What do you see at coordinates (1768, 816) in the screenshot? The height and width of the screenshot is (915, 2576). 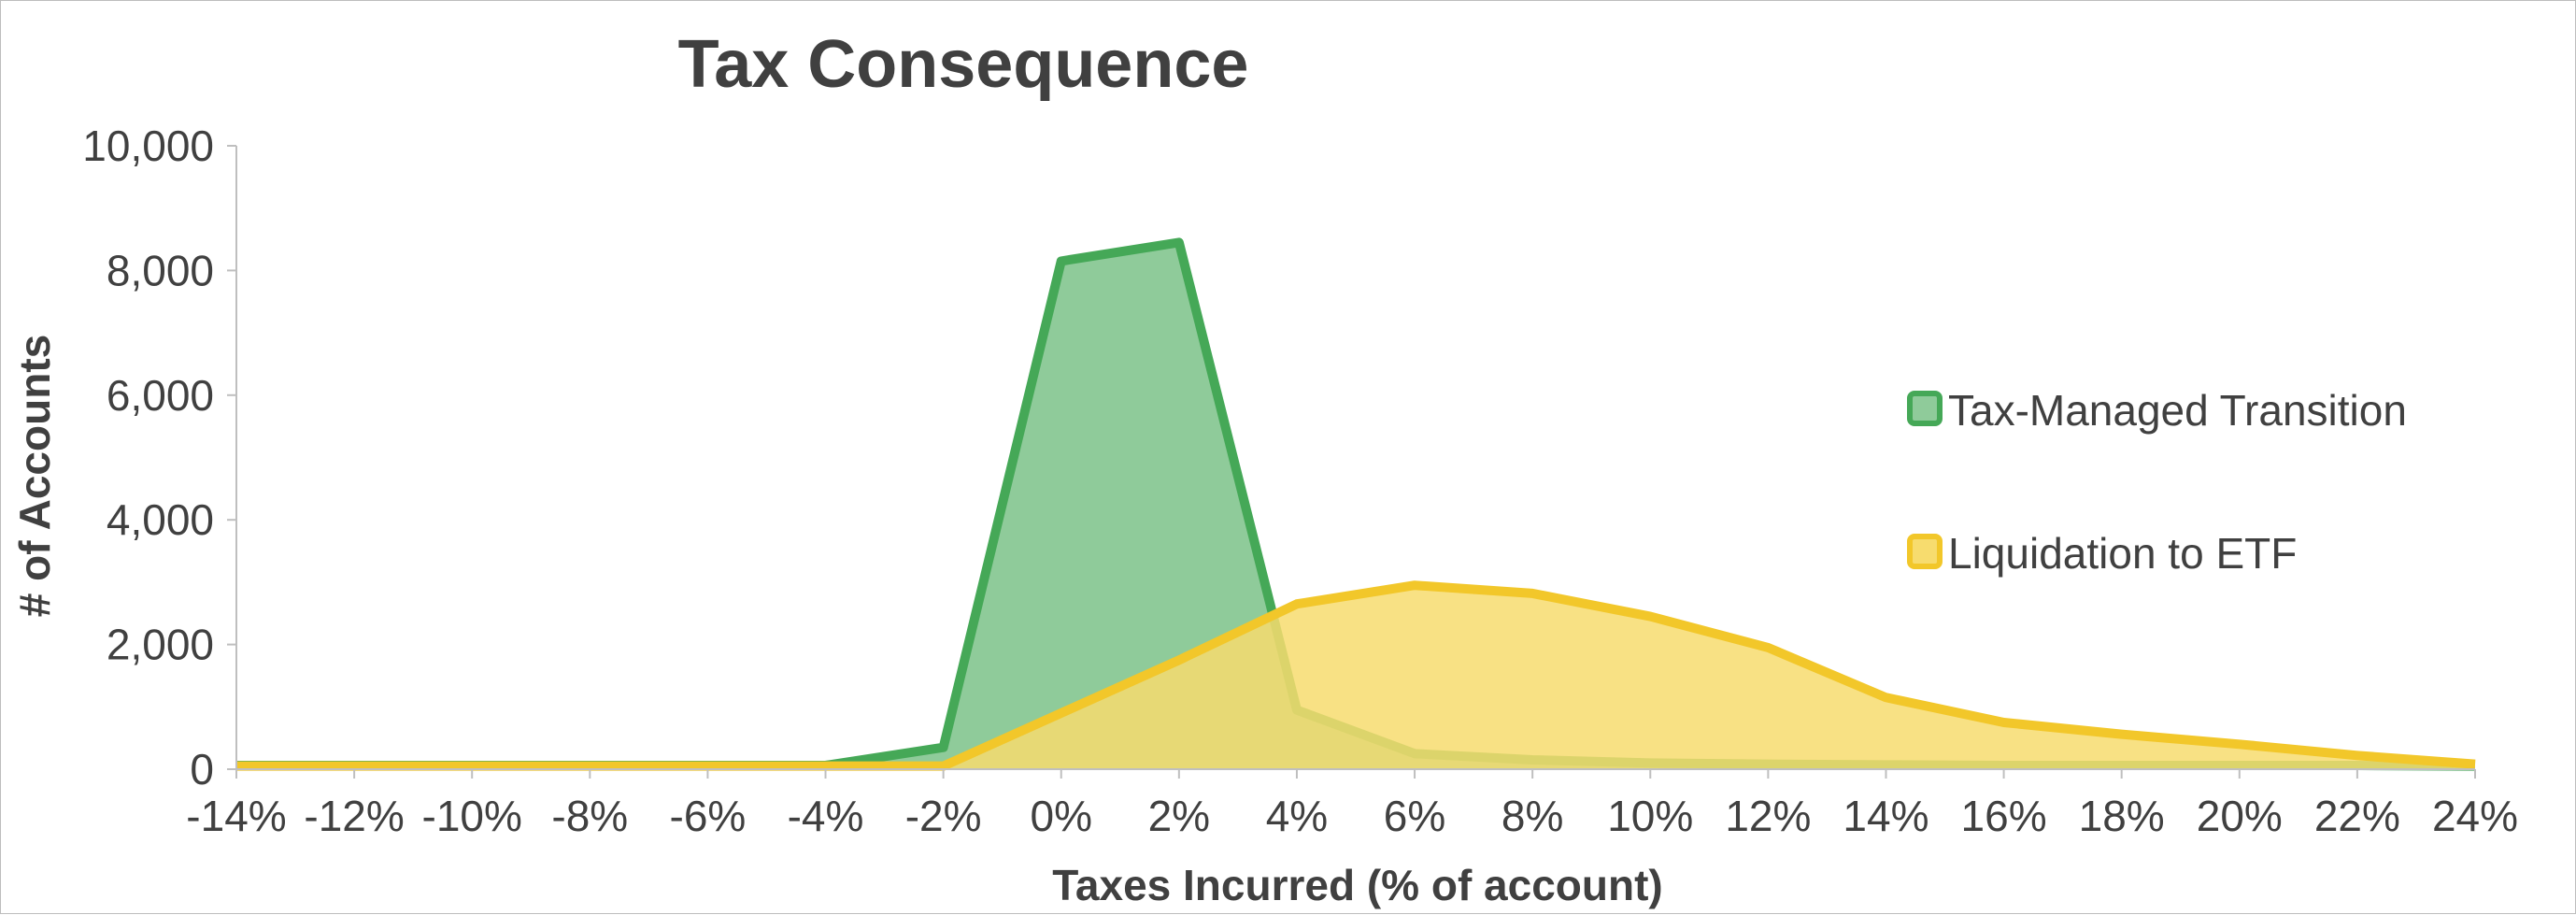 I see `x-tick-label: 12%` at bounding box center [1768, 816].